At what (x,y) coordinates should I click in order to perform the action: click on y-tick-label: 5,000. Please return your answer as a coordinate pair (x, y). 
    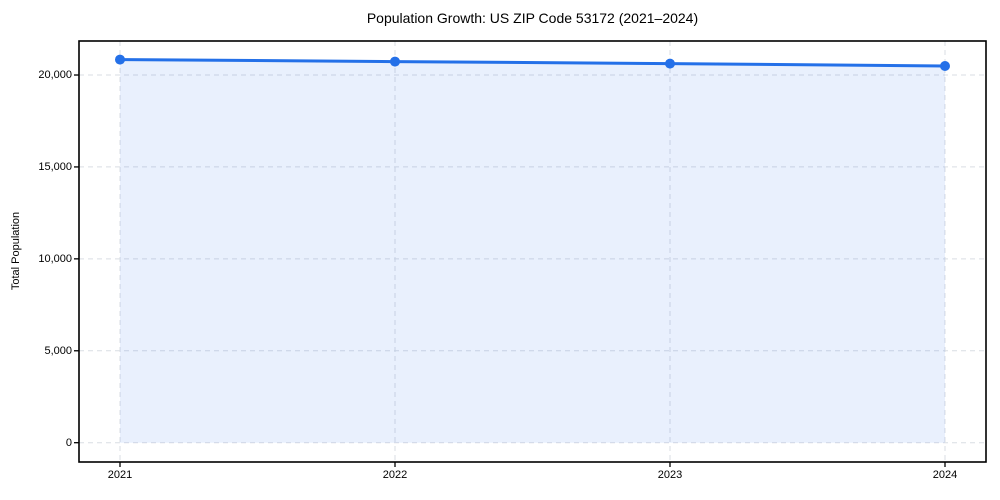
    Looking at the image, I should click on (58, 350).